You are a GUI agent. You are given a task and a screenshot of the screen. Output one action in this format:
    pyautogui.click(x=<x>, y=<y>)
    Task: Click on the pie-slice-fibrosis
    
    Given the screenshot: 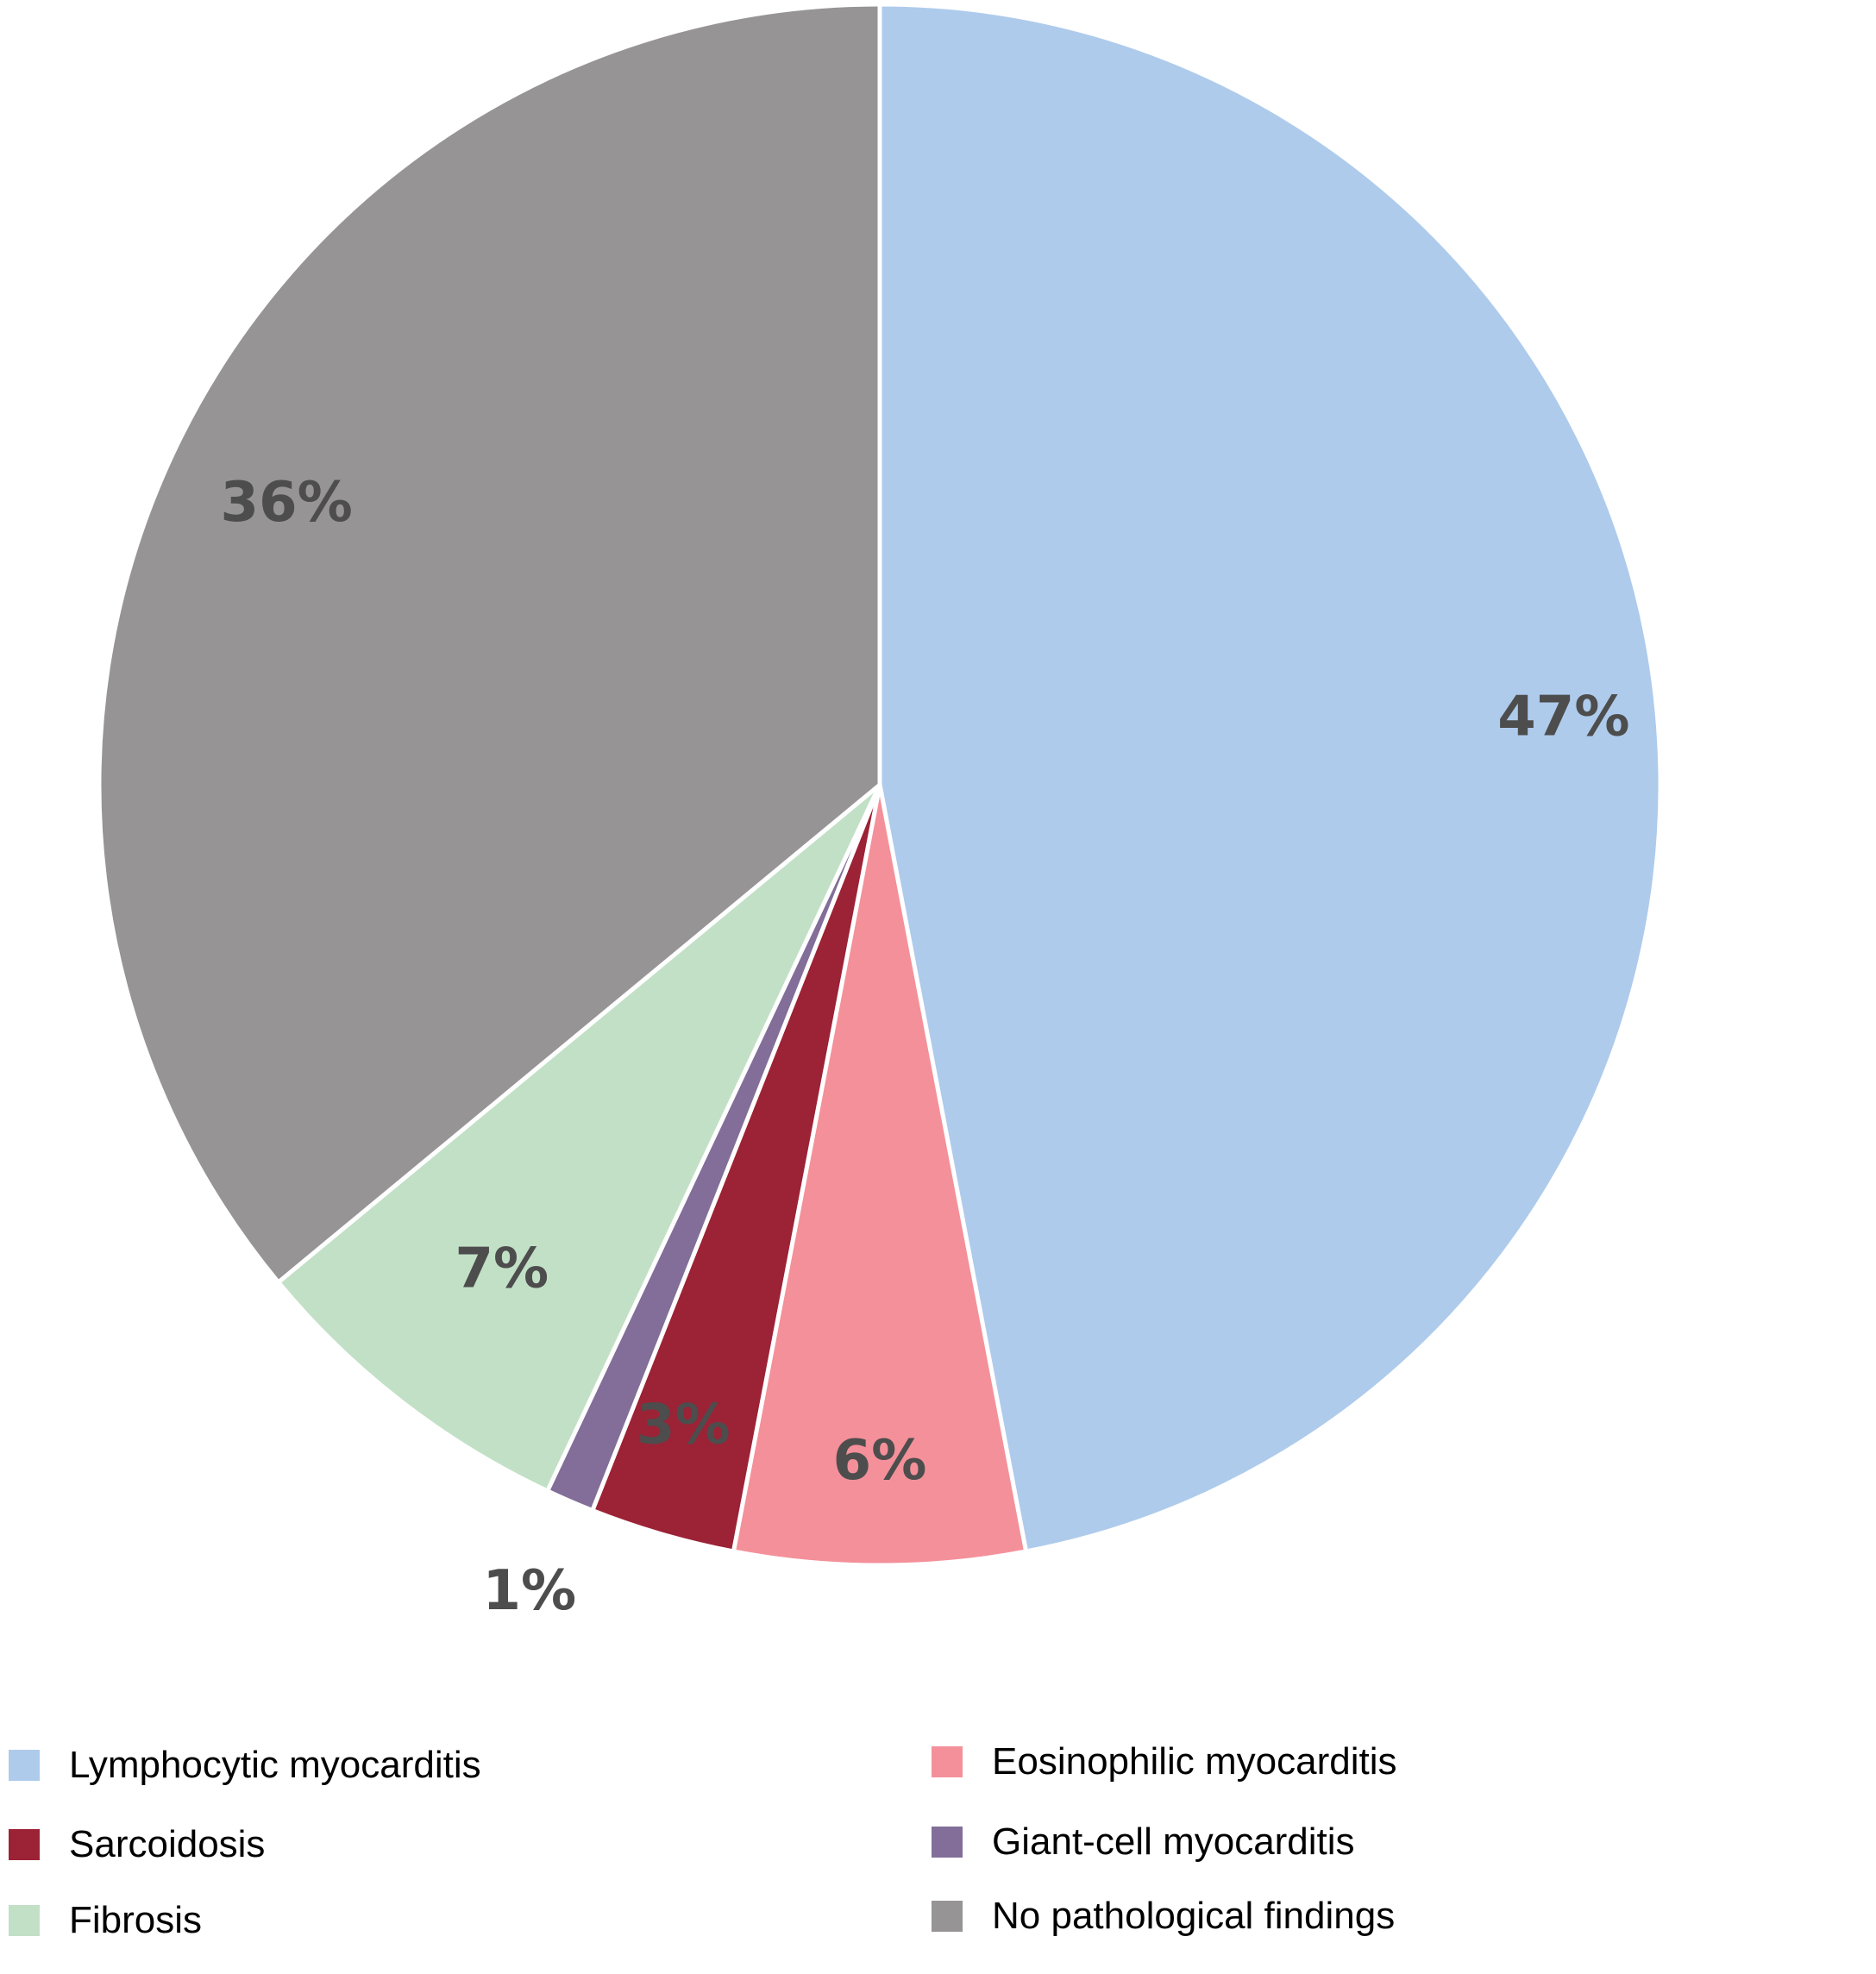 What is the action you would take?
    pyautogui.click(x=579, y=1139)
    